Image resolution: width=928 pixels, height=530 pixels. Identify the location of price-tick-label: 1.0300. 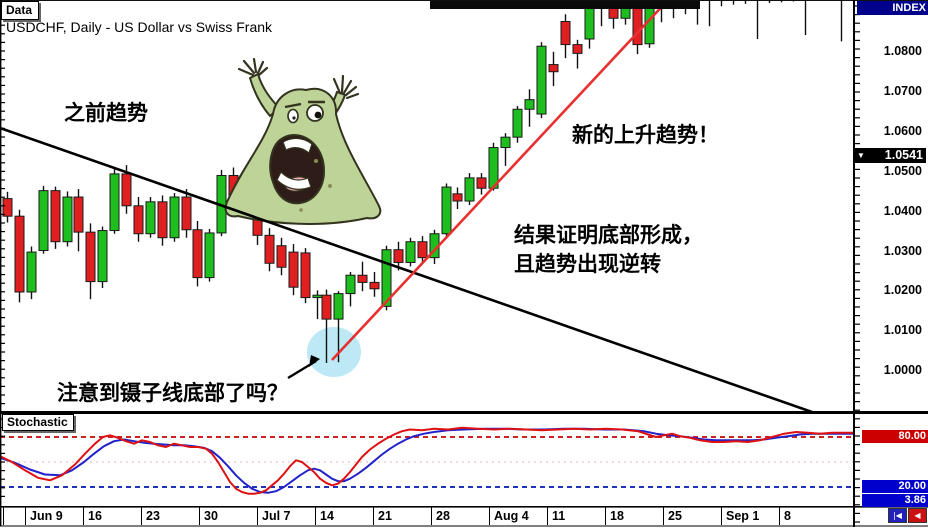
(902, 250).